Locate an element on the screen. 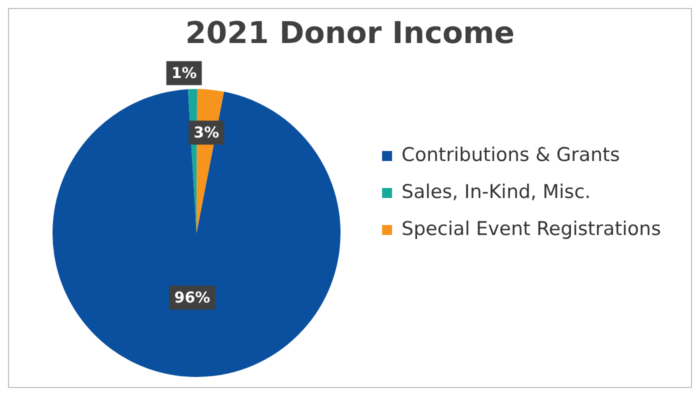 The image size is (700, 396). data-label: 1% is located at coordinates (184, 73).